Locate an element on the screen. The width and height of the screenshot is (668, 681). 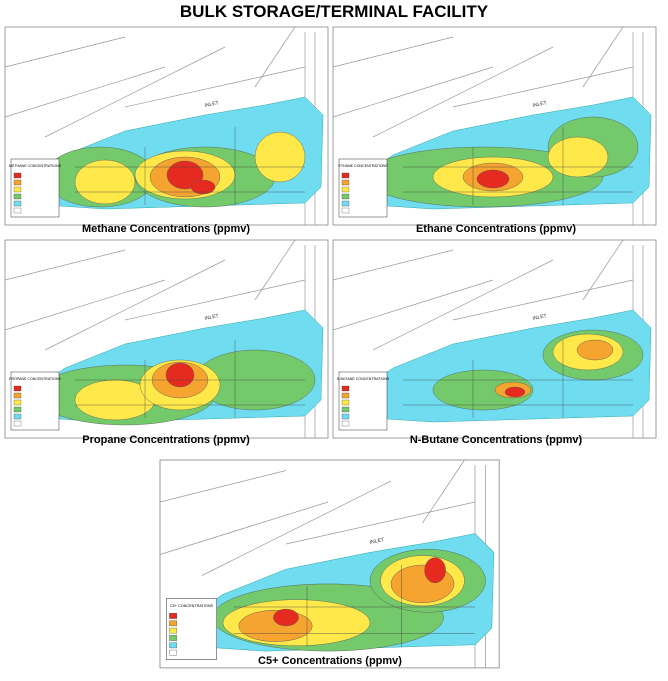
map-panel: INLET N-BUTANE CONCENTRATIONS is located at coordinates (494, 339).